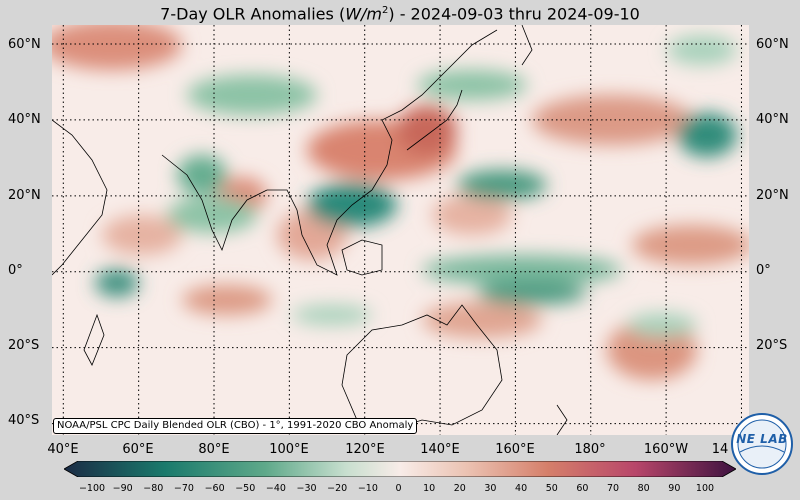  What do you see at coordinates (674, 488) in the screenshot?
I see `colorbar-tick-label: 90` at bounding box center [674, 488].